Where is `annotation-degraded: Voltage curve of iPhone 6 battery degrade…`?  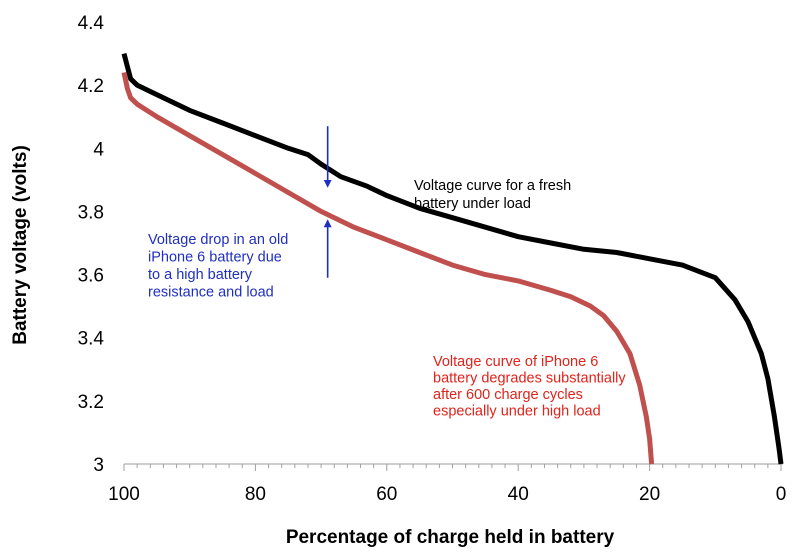 annotation-degraded: Voltage curve of iPhone 6 battery degrade… is located at coordinates (529, 387).